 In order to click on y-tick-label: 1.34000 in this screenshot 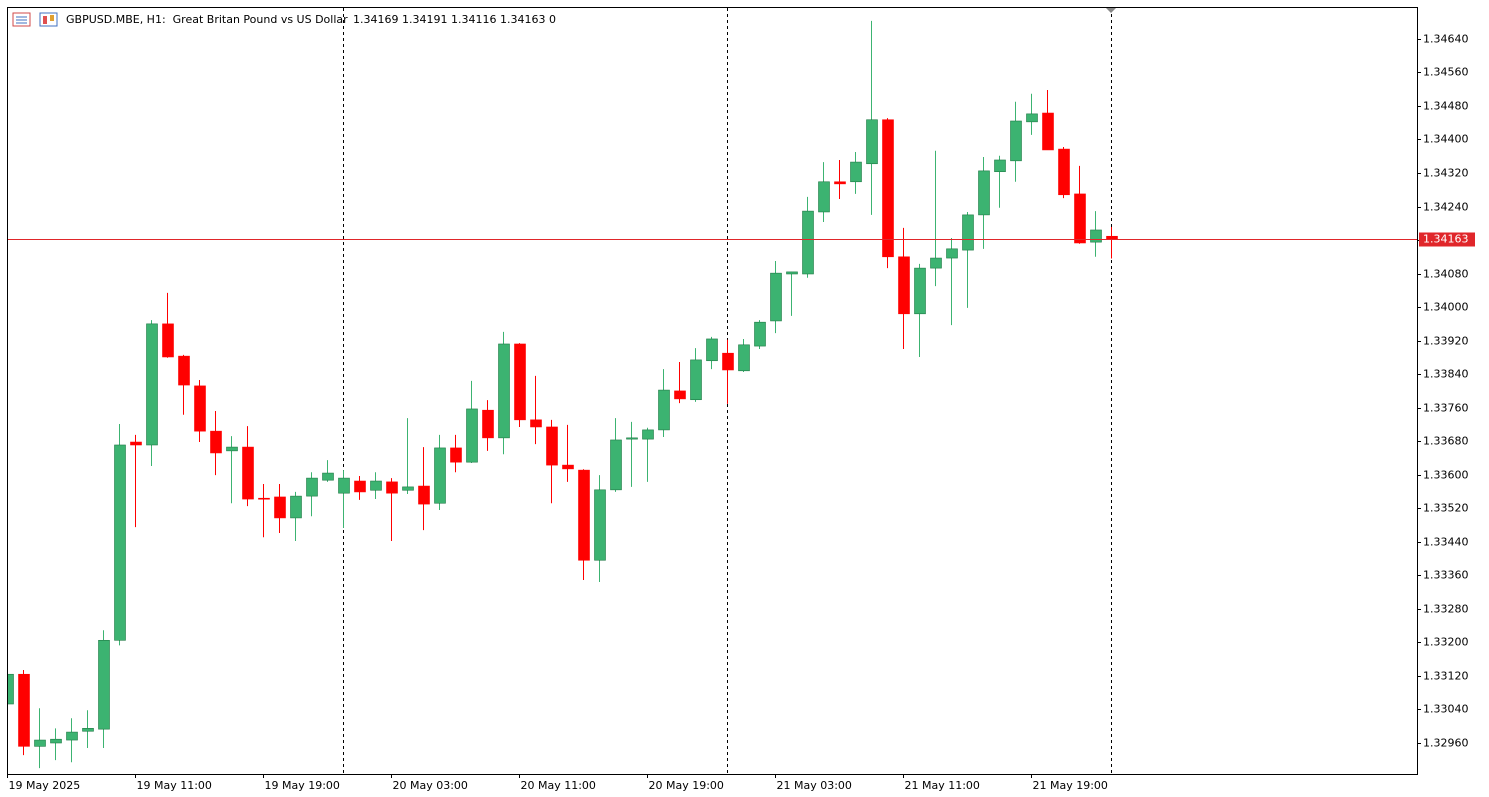, I will do `click(1446, 307)`.